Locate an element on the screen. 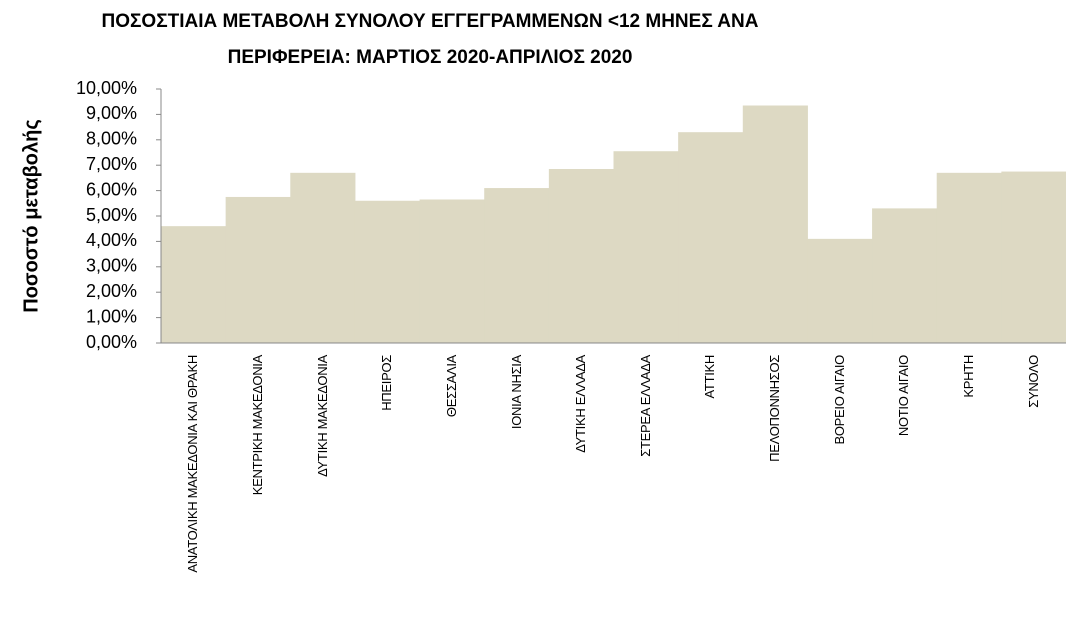  x-tick-label: ΔΥΤΙΚΗ ΜΑΚΕΔΟΝΙΑ is located at coordinates (322, 416).